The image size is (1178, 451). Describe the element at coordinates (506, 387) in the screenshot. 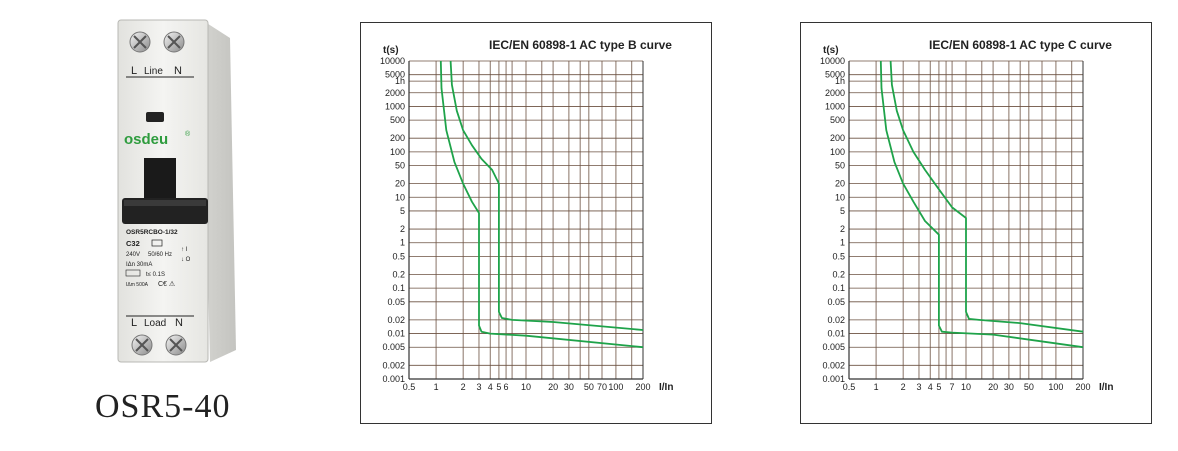

I see `x-tick-label: 6` at that location.